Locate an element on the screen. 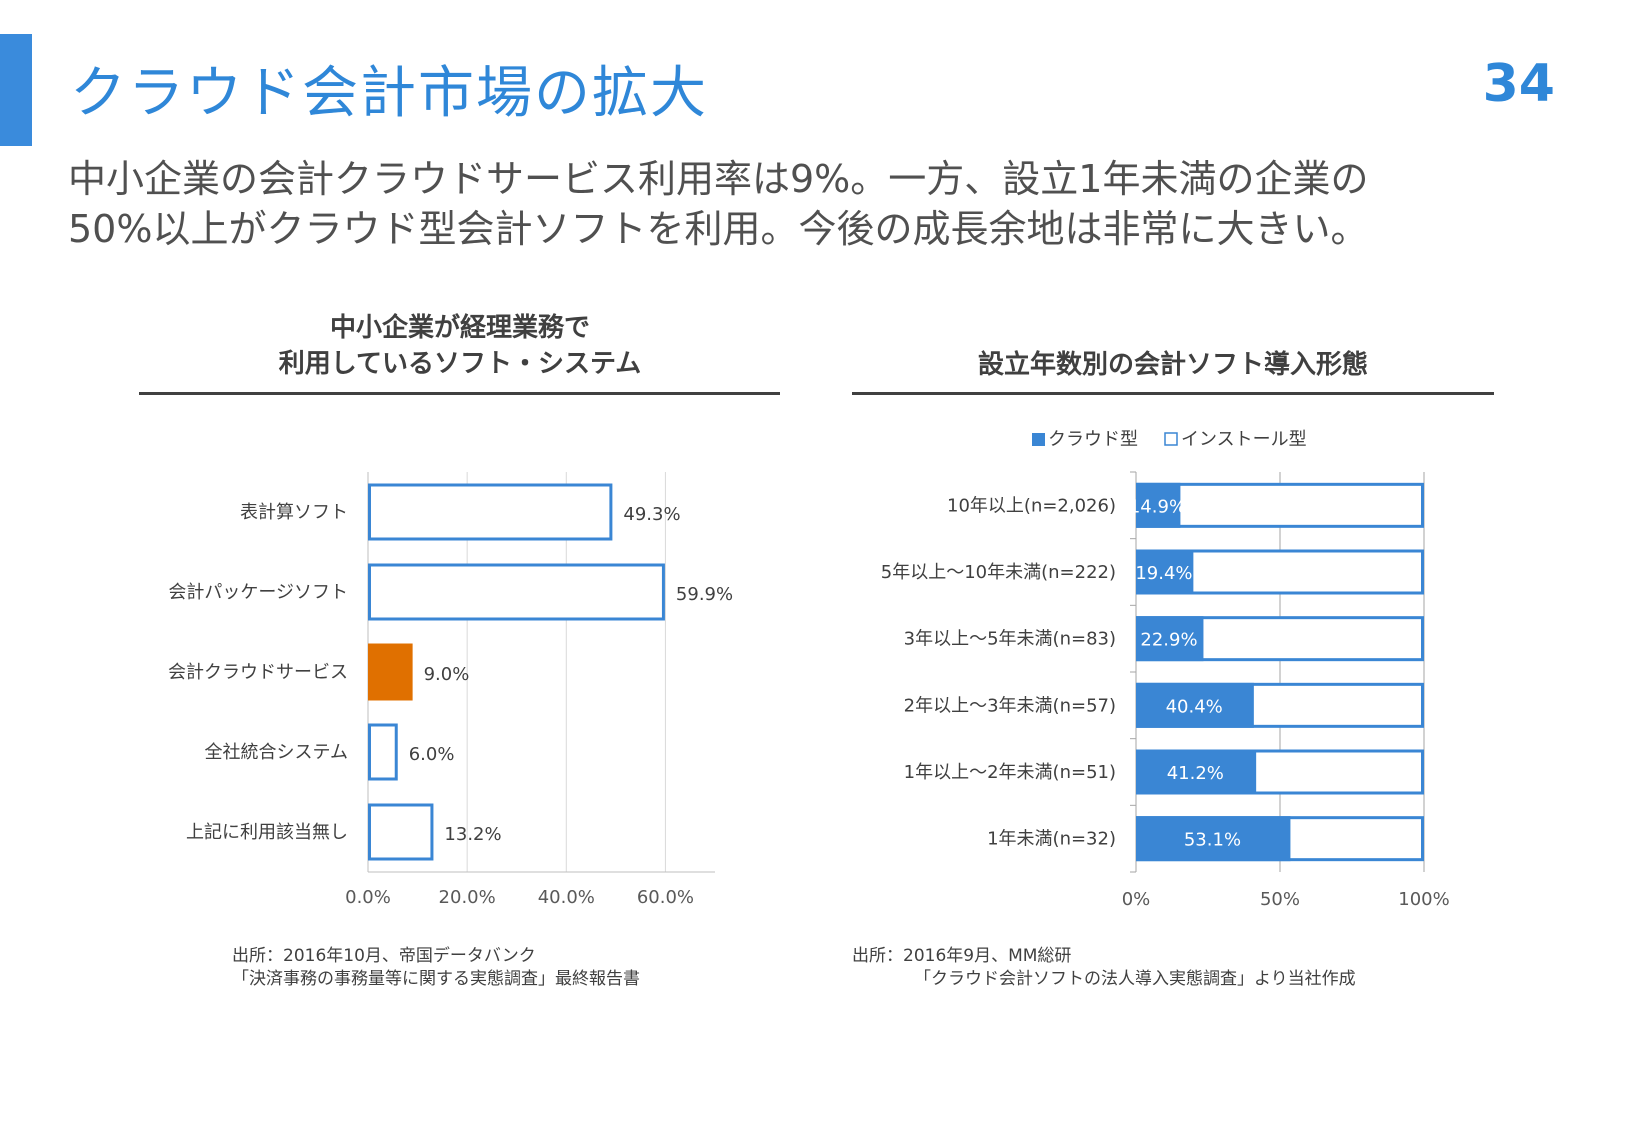  category-label: 10年以上(n=2,026) is located at coordinates (1031, 505).